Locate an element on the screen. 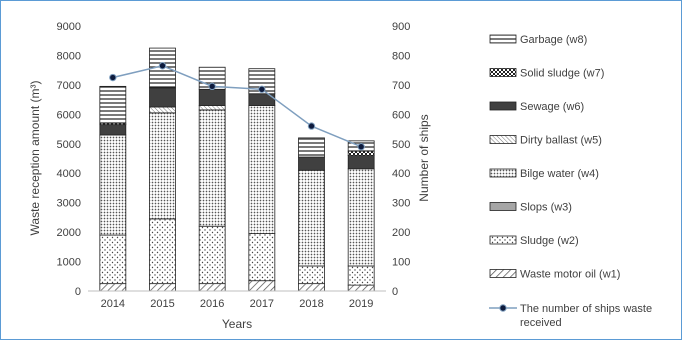  y2-tick-label: 800 is located at coordinates (401, 56).